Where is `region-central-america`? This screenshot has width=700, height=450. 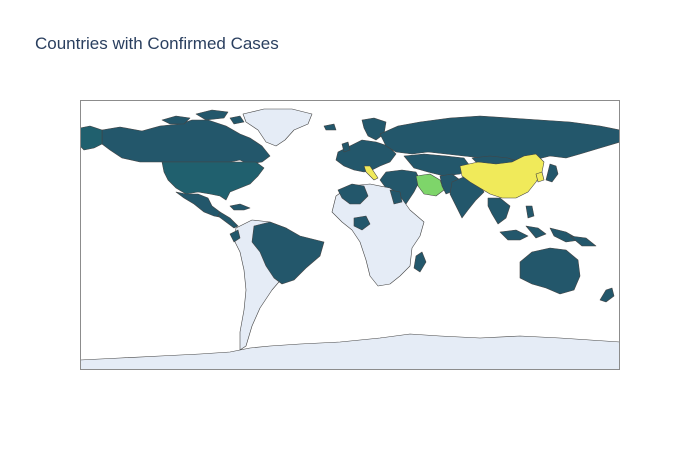
region-central-america is located at coordinates (228, 220).